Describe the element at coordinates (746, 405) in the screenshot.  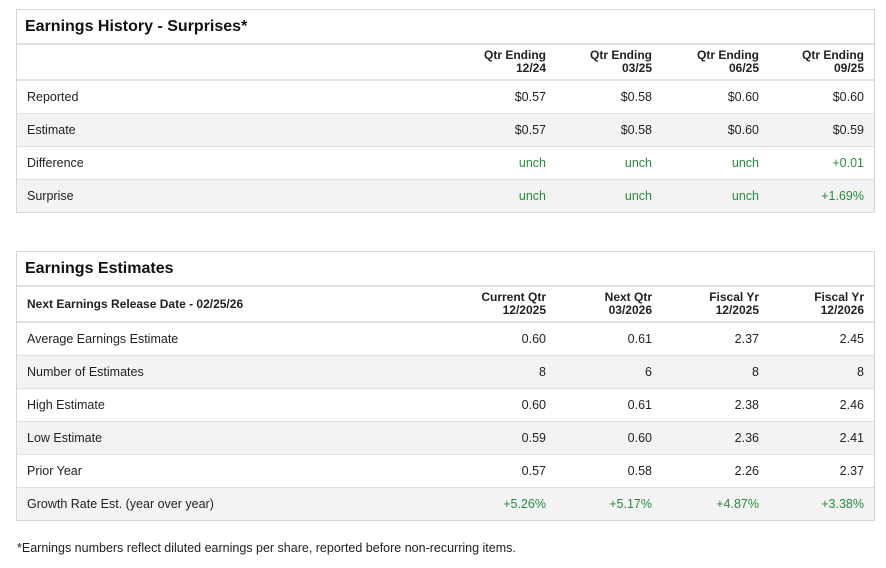
I see `table-cell: 2.38` at that location.